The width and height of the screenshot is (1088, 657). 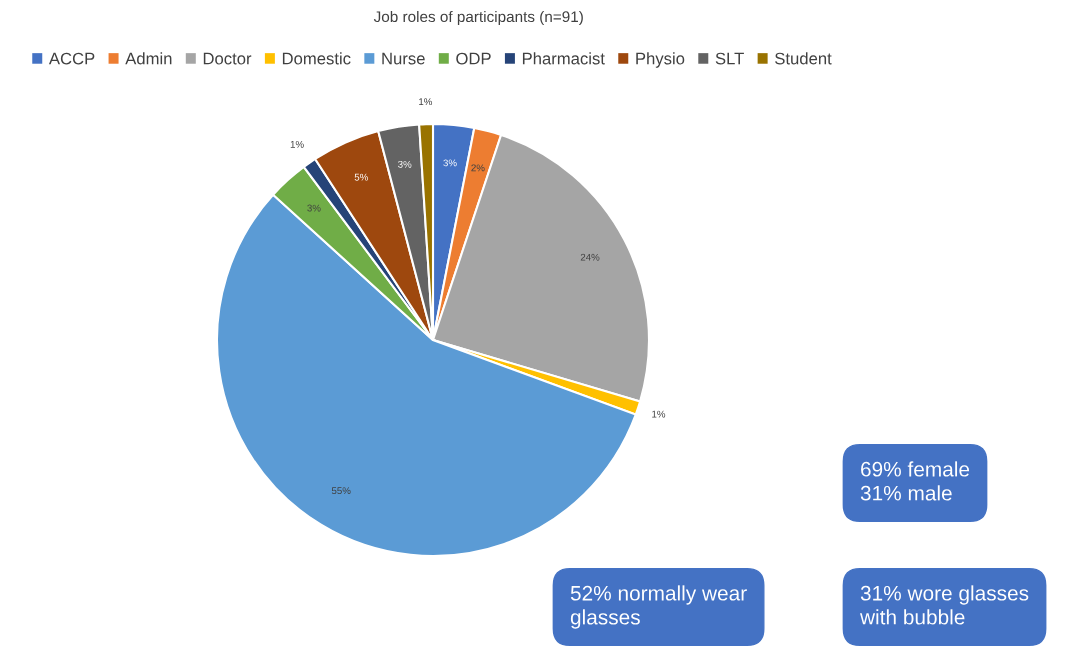 I want to click on legend-label: Pharmacist, so click(x=563, y=58).